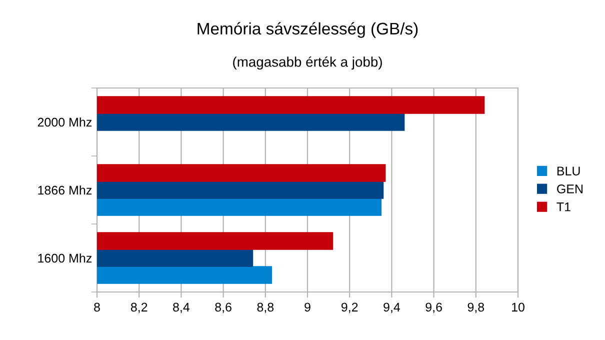 The image size is (605, 340). Describe the element at coordinates (568, 171) in the screenshot. I see `legend-label: BLU` at that location.